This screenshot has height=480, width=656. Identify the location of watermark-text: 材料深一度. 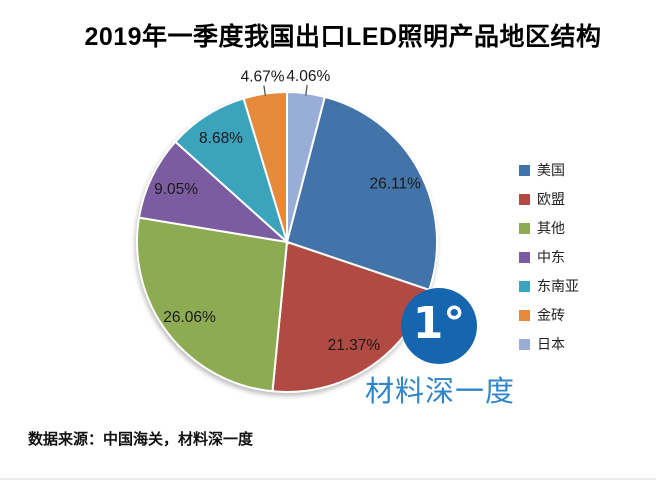
(440, 392).